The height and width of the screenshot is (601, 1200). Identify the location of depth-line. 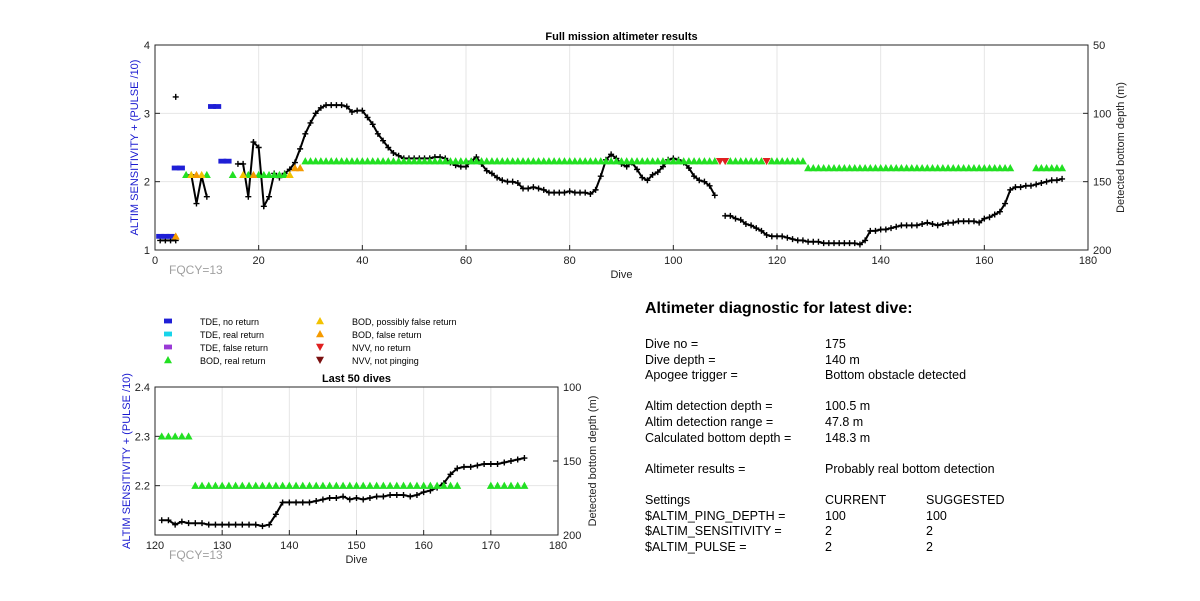
(199, 189).